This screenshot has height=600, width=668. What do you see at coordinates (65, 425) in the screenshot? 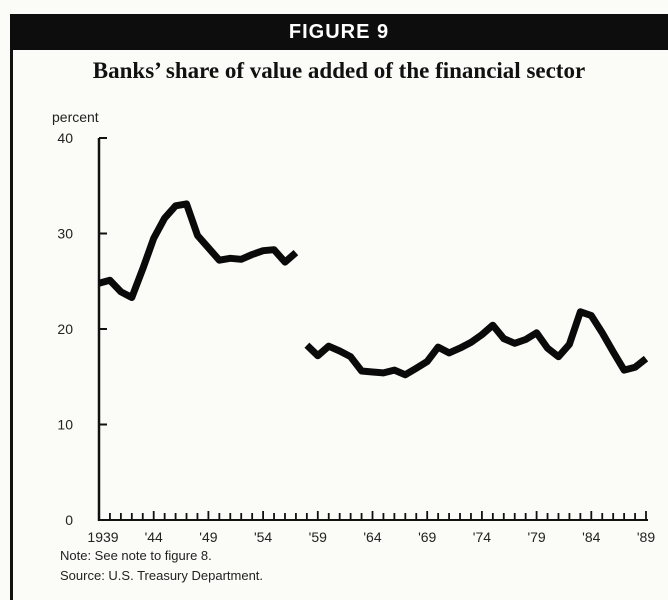
I see `y-tick-label: 10` at bounding box center [65, 425].